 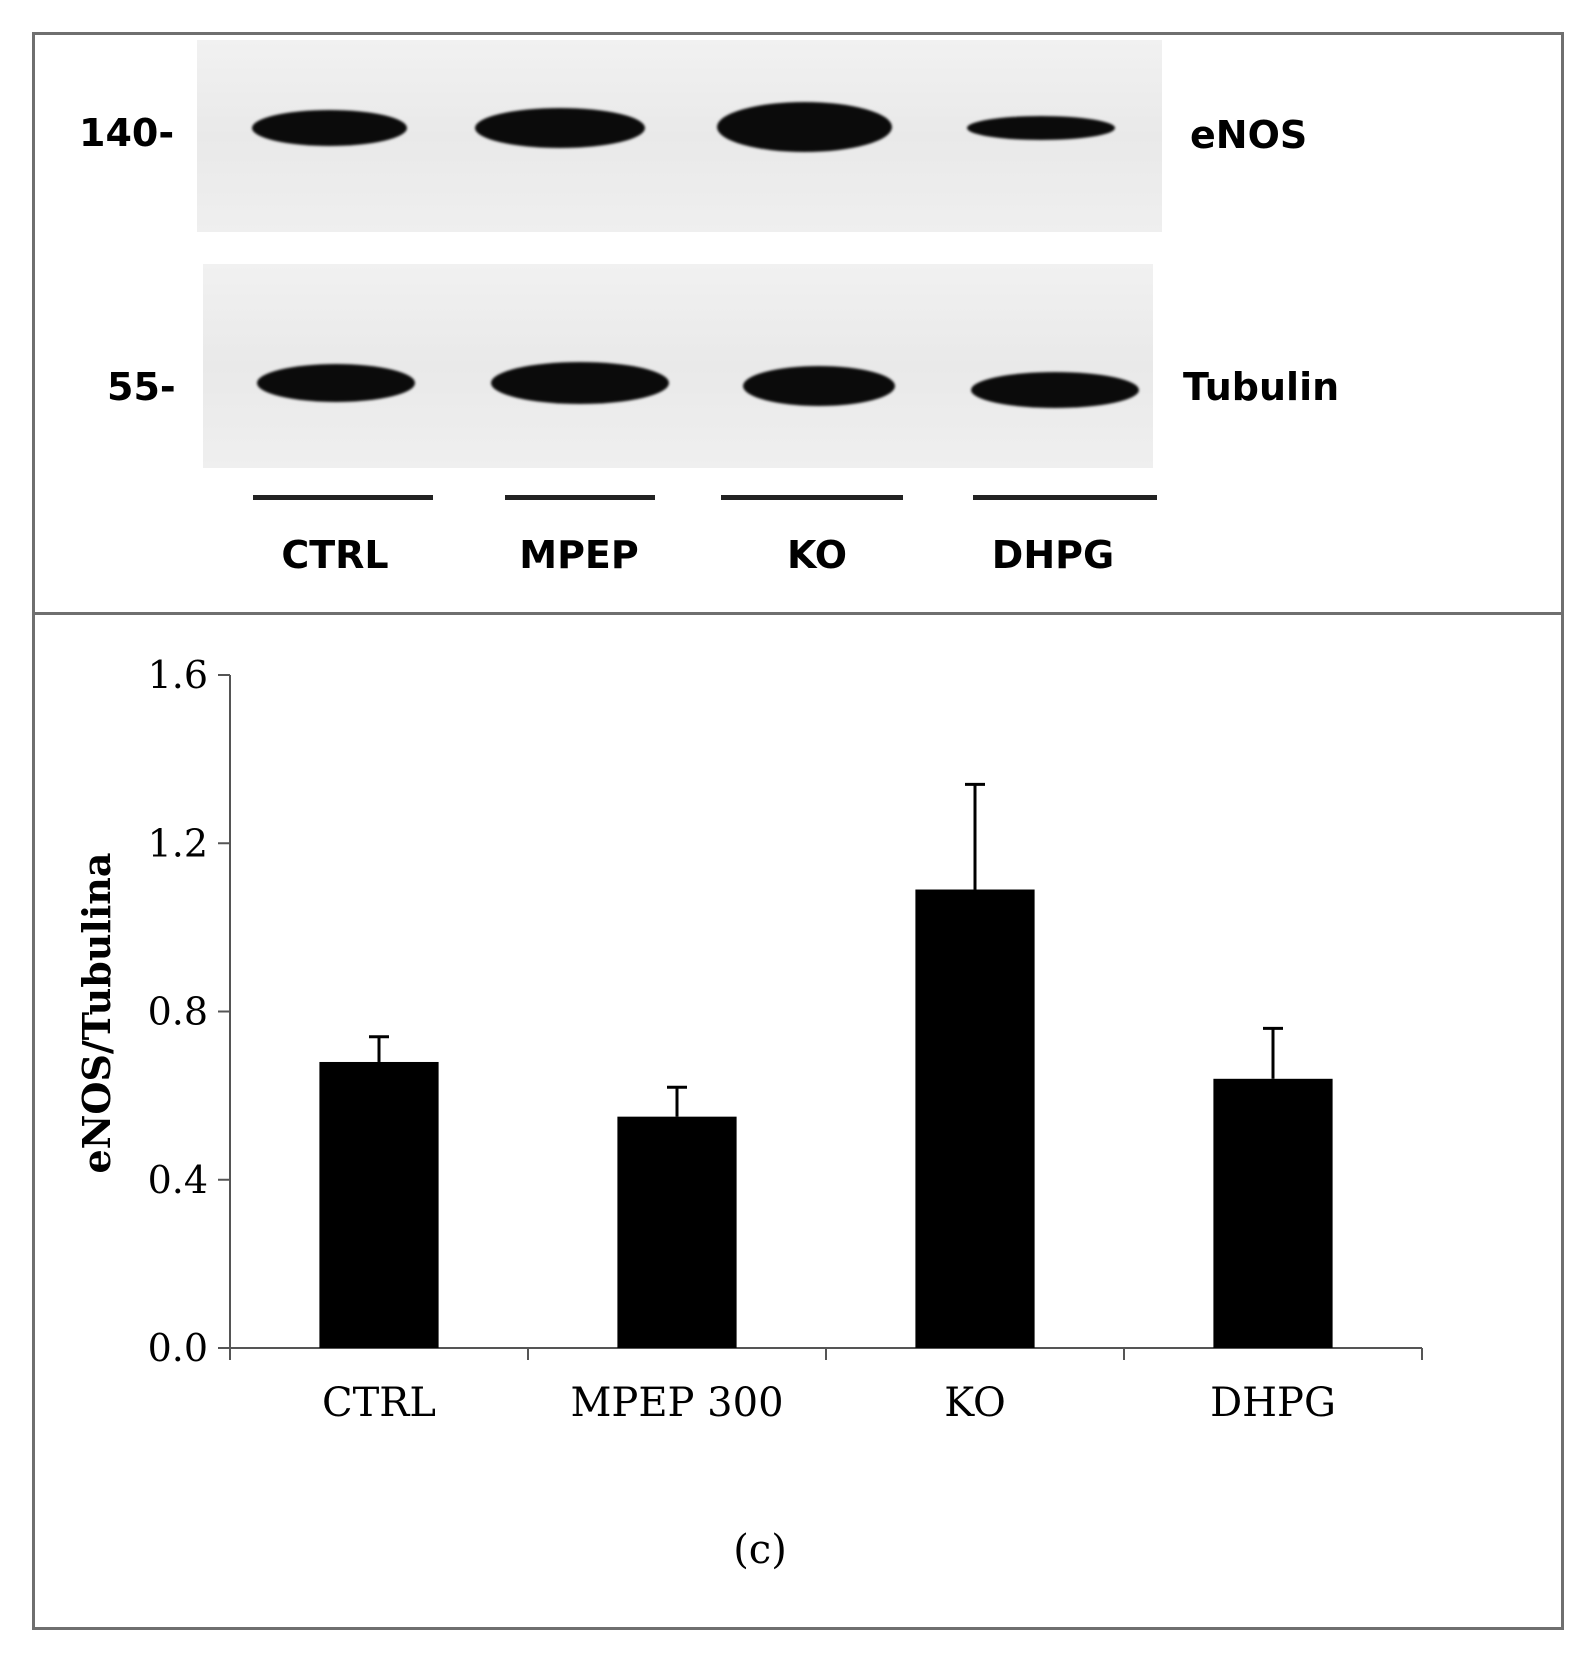 I want to click on enos-band-dhpg, so click(x=1041, y=128).